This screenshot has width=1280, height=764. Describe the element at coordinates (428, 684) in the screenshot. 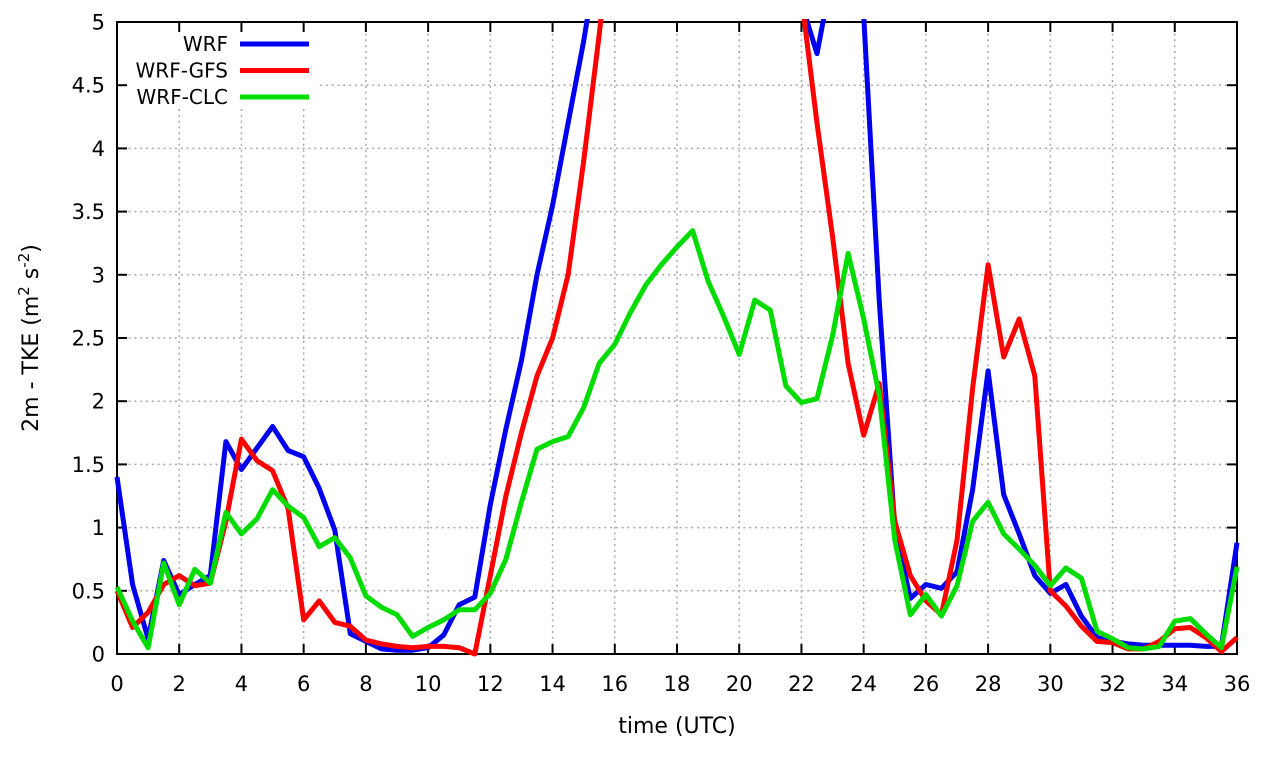

I see `x-tick-label: 10` at that location.